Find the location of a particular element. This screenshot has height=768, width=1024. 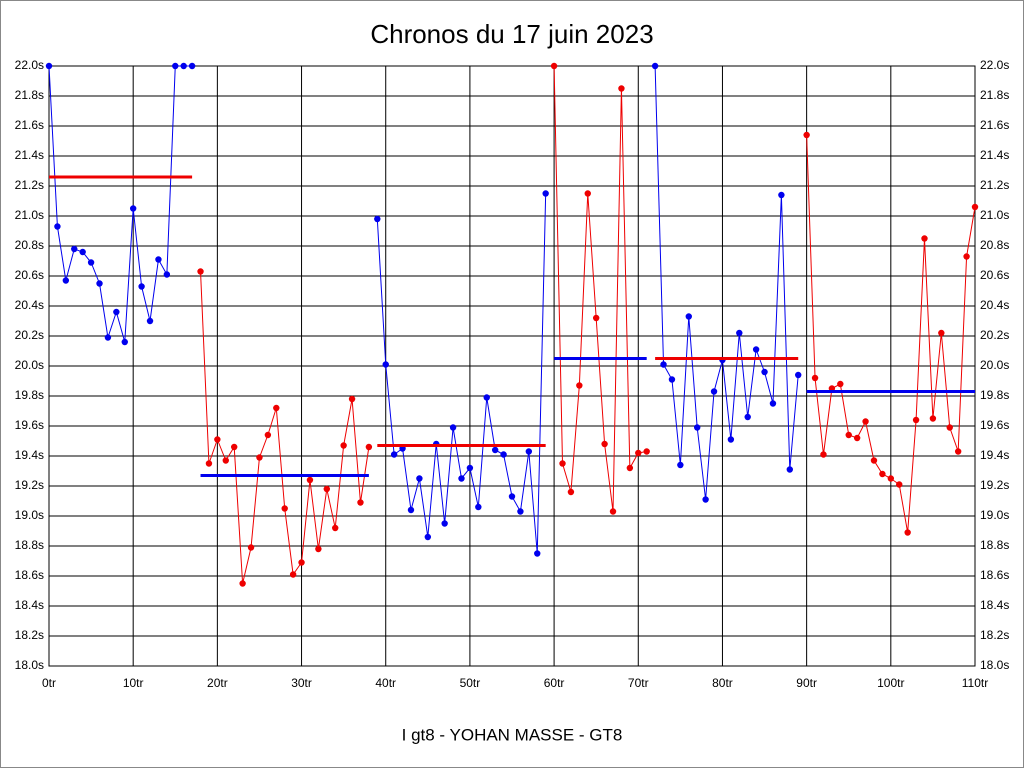

y-tick-label-right: 18.8s is located at coordinates (994, 545).